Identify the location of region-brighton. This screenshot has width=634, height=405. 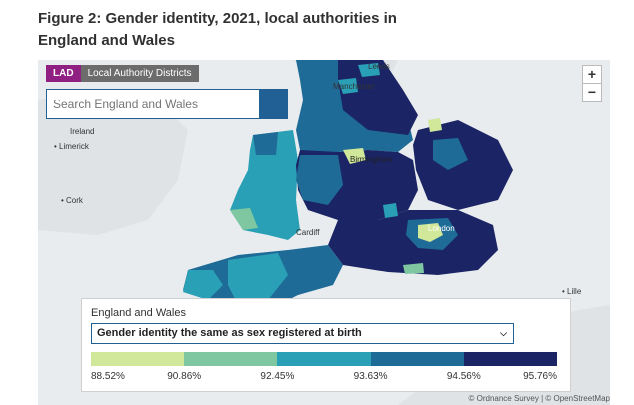
(413, 268).